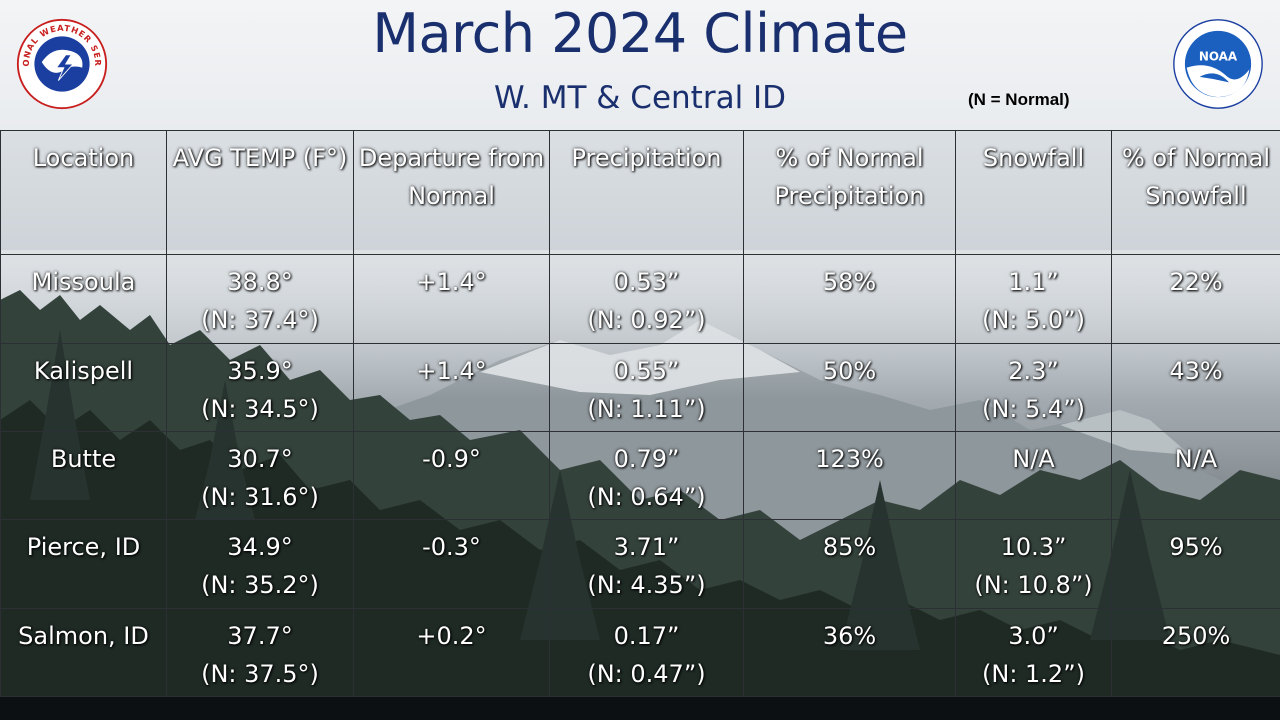  Describe the element at coordinates (451, 564) in the screenshot. I see `cell-departure: -0.3°` at that location.